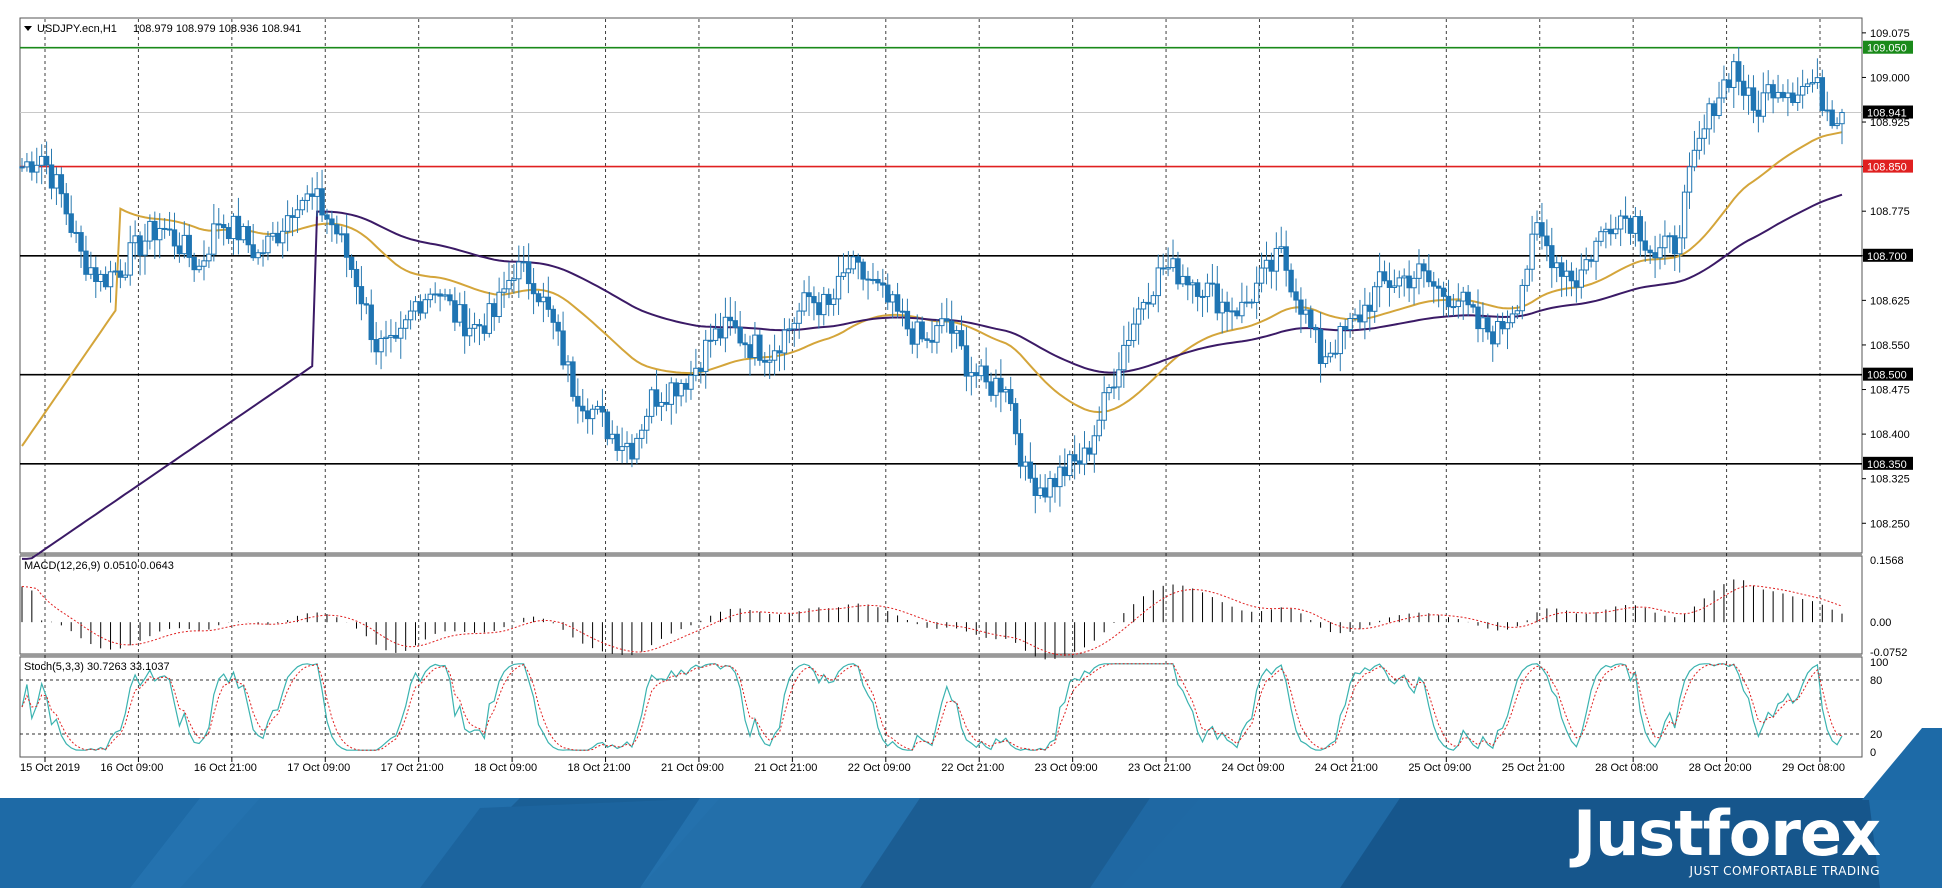 The image size is (1942, 888). What do you see at coordinates (932, 707) in the screenshot?
I see `stoch-k-line` at bounding box center [932, 707].